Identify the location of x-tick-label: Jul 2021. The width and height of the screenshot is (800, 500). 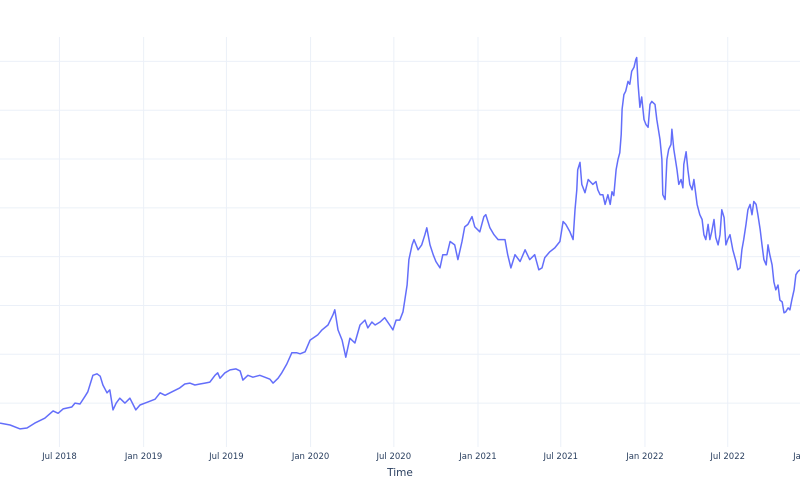
(560, 457).